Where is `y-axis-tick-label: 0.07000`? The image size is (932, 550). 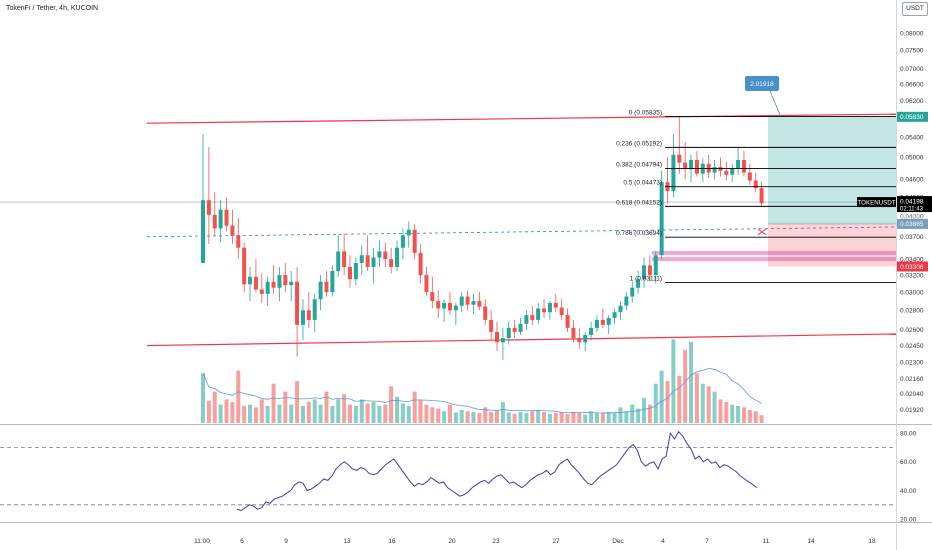 y-axis-tick-label: 0.07000 is located at coordinates (912, 69).